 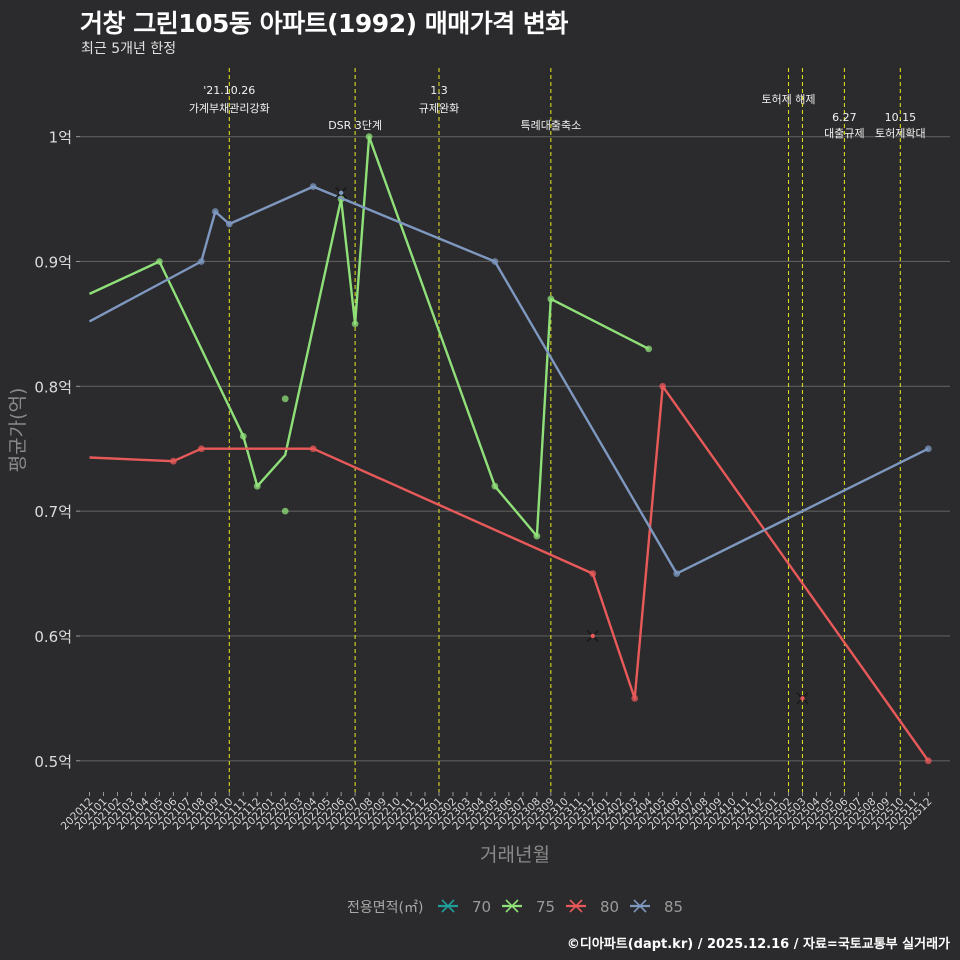 What do you see at coordinates (53, 637) in the screenshot?
I see `y-tick-label: 0.6억` at bounding box center [53, 637].